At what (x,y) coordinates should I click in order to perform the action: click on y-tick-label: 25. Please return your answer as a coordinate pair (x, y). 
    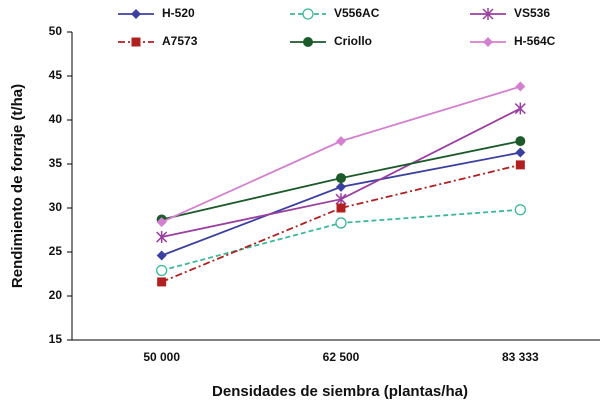
    Looking at the image, I should click on (56, 251).